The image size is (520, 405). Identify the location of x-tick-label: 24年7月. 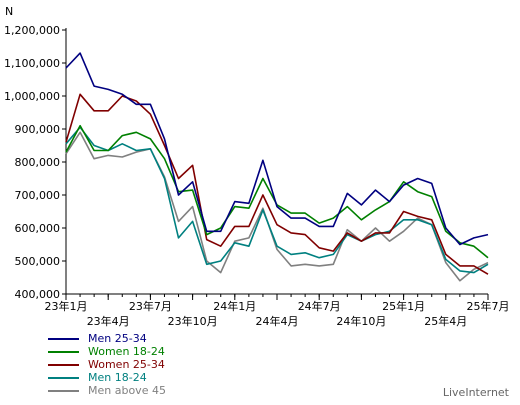
(319, 306).